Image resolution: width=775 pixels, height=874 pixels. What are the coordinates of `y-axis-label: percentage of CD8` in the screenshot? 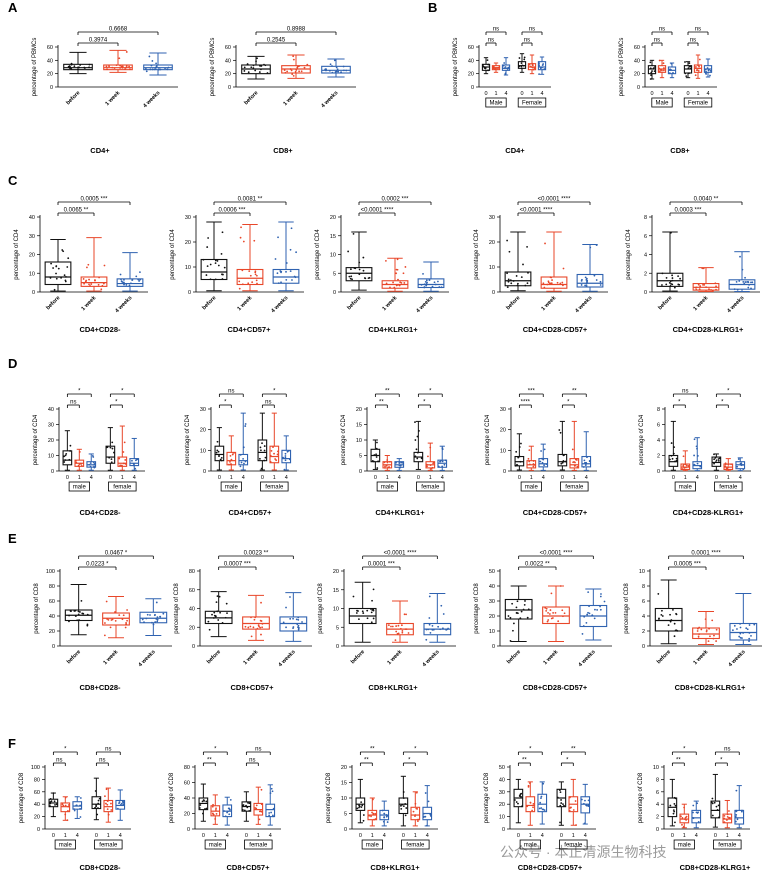 It's located at (641, 797).